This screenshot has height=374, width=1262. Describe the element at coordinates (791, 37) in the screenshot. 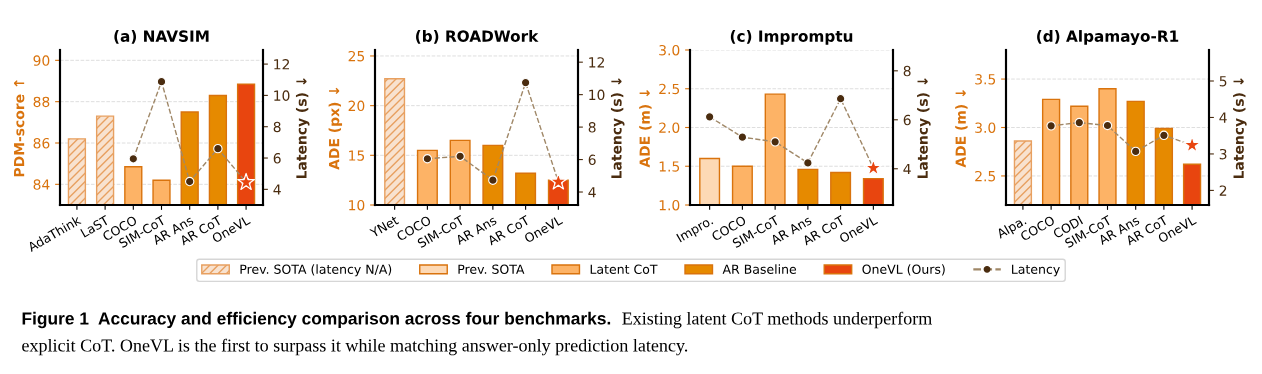

I see `chart-title: (c) Impromptu` at that location.